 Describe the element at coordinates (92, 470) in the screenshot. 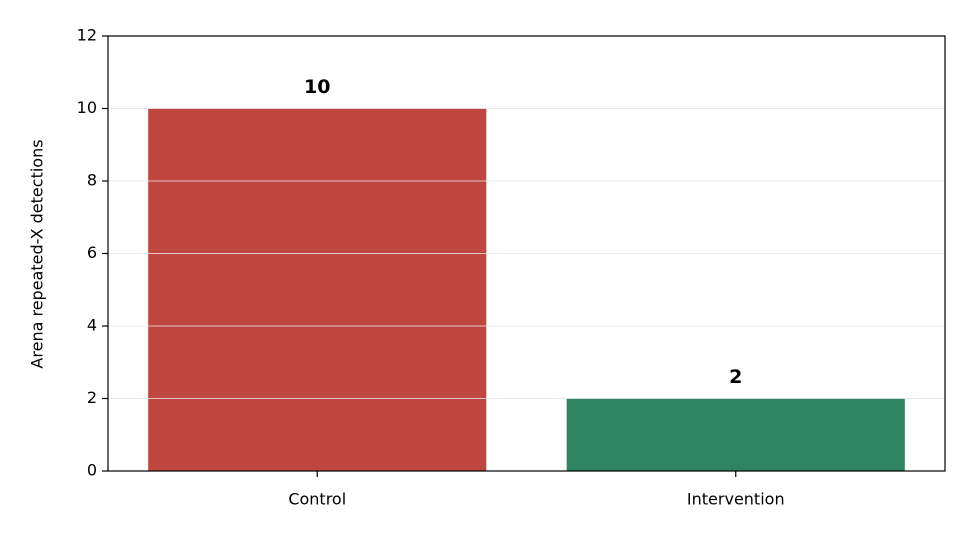

I see `y-tick-label: 0` at that location.